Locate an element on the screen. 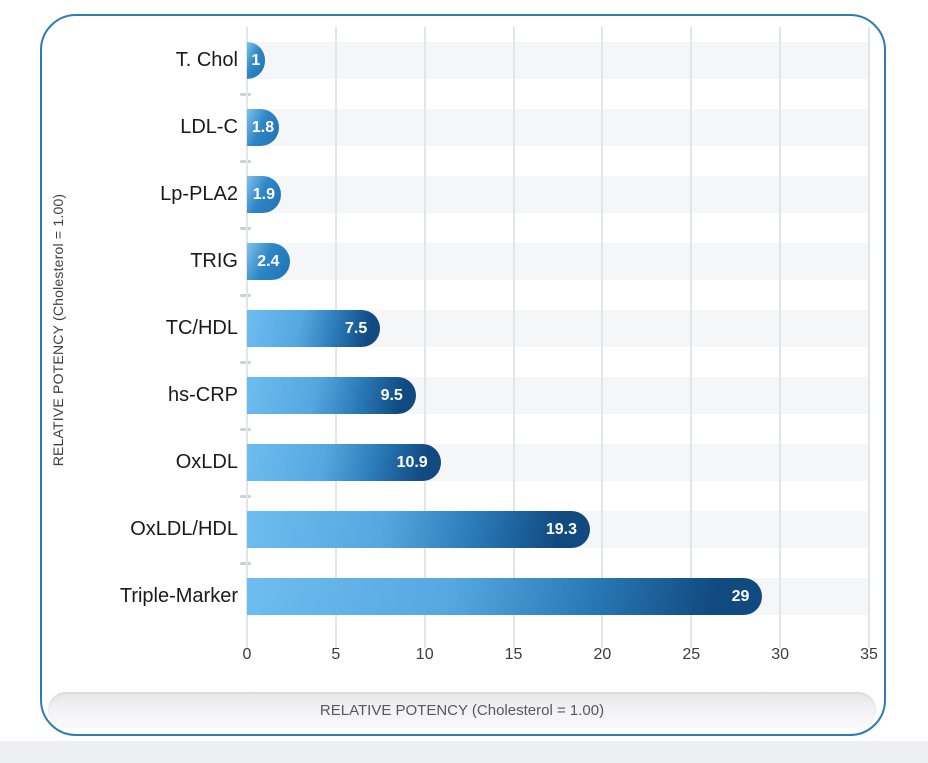  x-tick-label: 25 is located at coordinates (691, 654).